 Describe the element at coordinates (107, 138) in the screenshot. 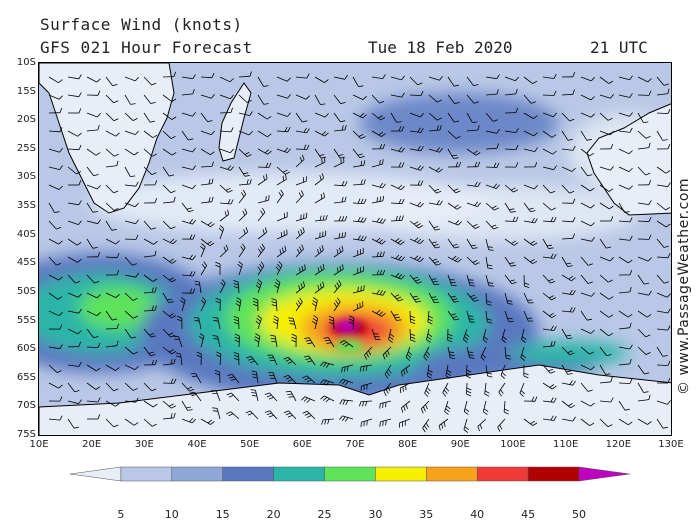

I see `africa-landmass` at that location.